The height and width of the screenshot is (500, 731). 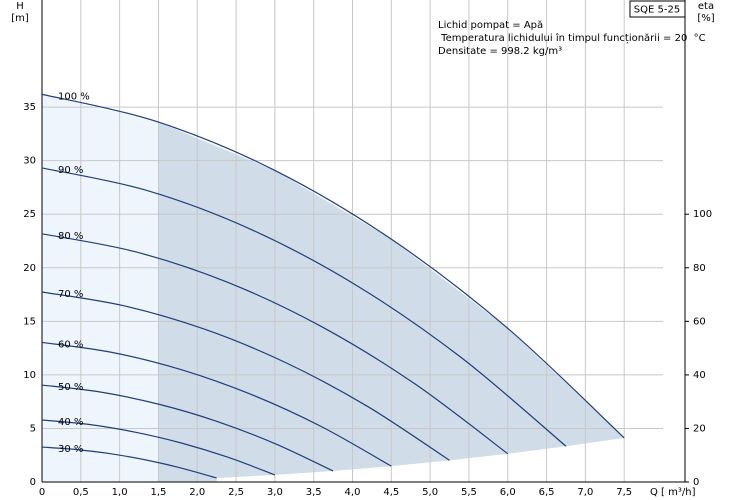 I want to click on model-label: SQE 5-25, so click(x=657, y=10).